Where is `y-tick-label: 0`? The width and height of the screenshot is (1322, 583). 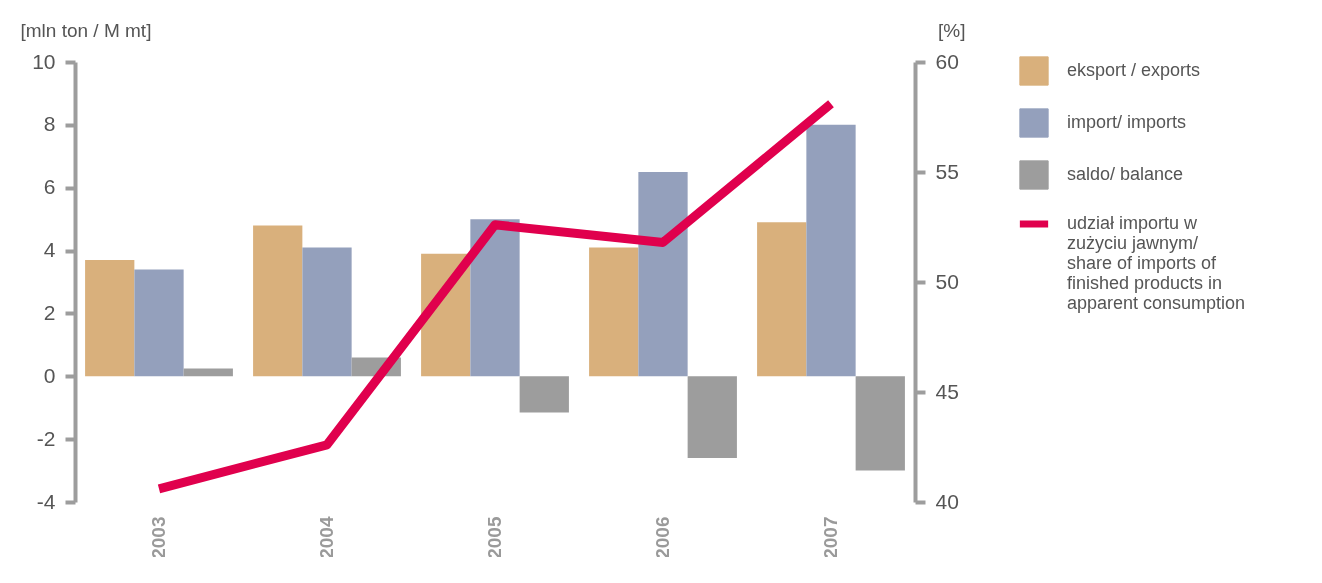 y-tick-label: 0 is located at coordinates (49, 375).